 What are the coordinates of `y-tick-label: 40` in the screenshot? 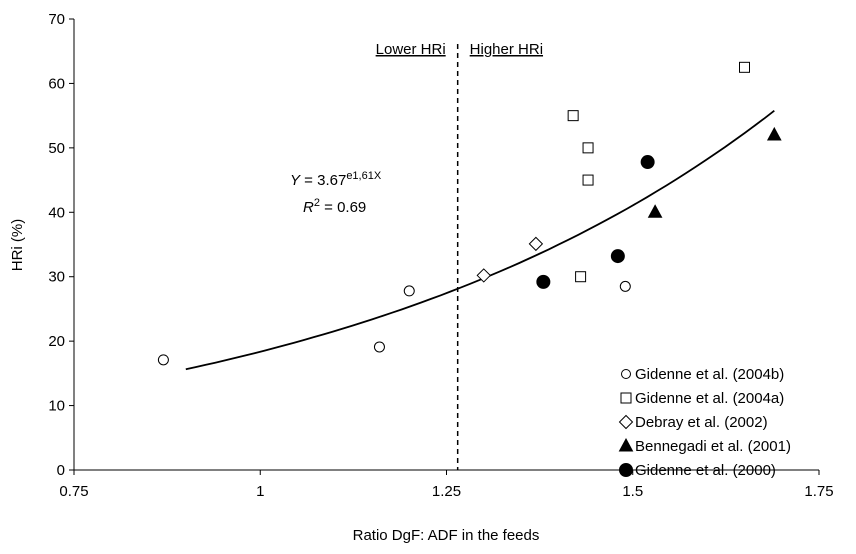 It's located at (56, 212).